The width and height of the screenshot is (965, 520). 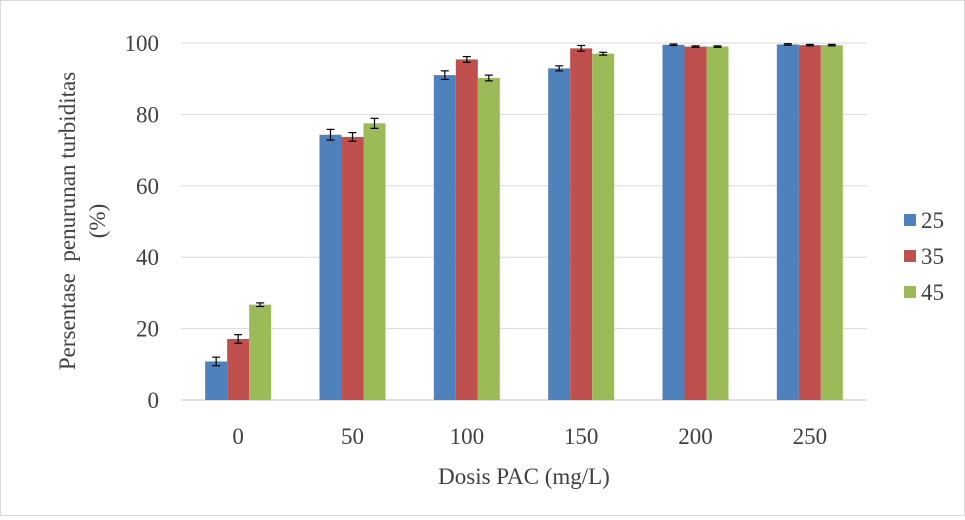 What do you see at coordinates (142, 222) in the screenshot?
I see `y-tick-labels: 0 20 40 60 80 100` at bounding box center [142, 222].